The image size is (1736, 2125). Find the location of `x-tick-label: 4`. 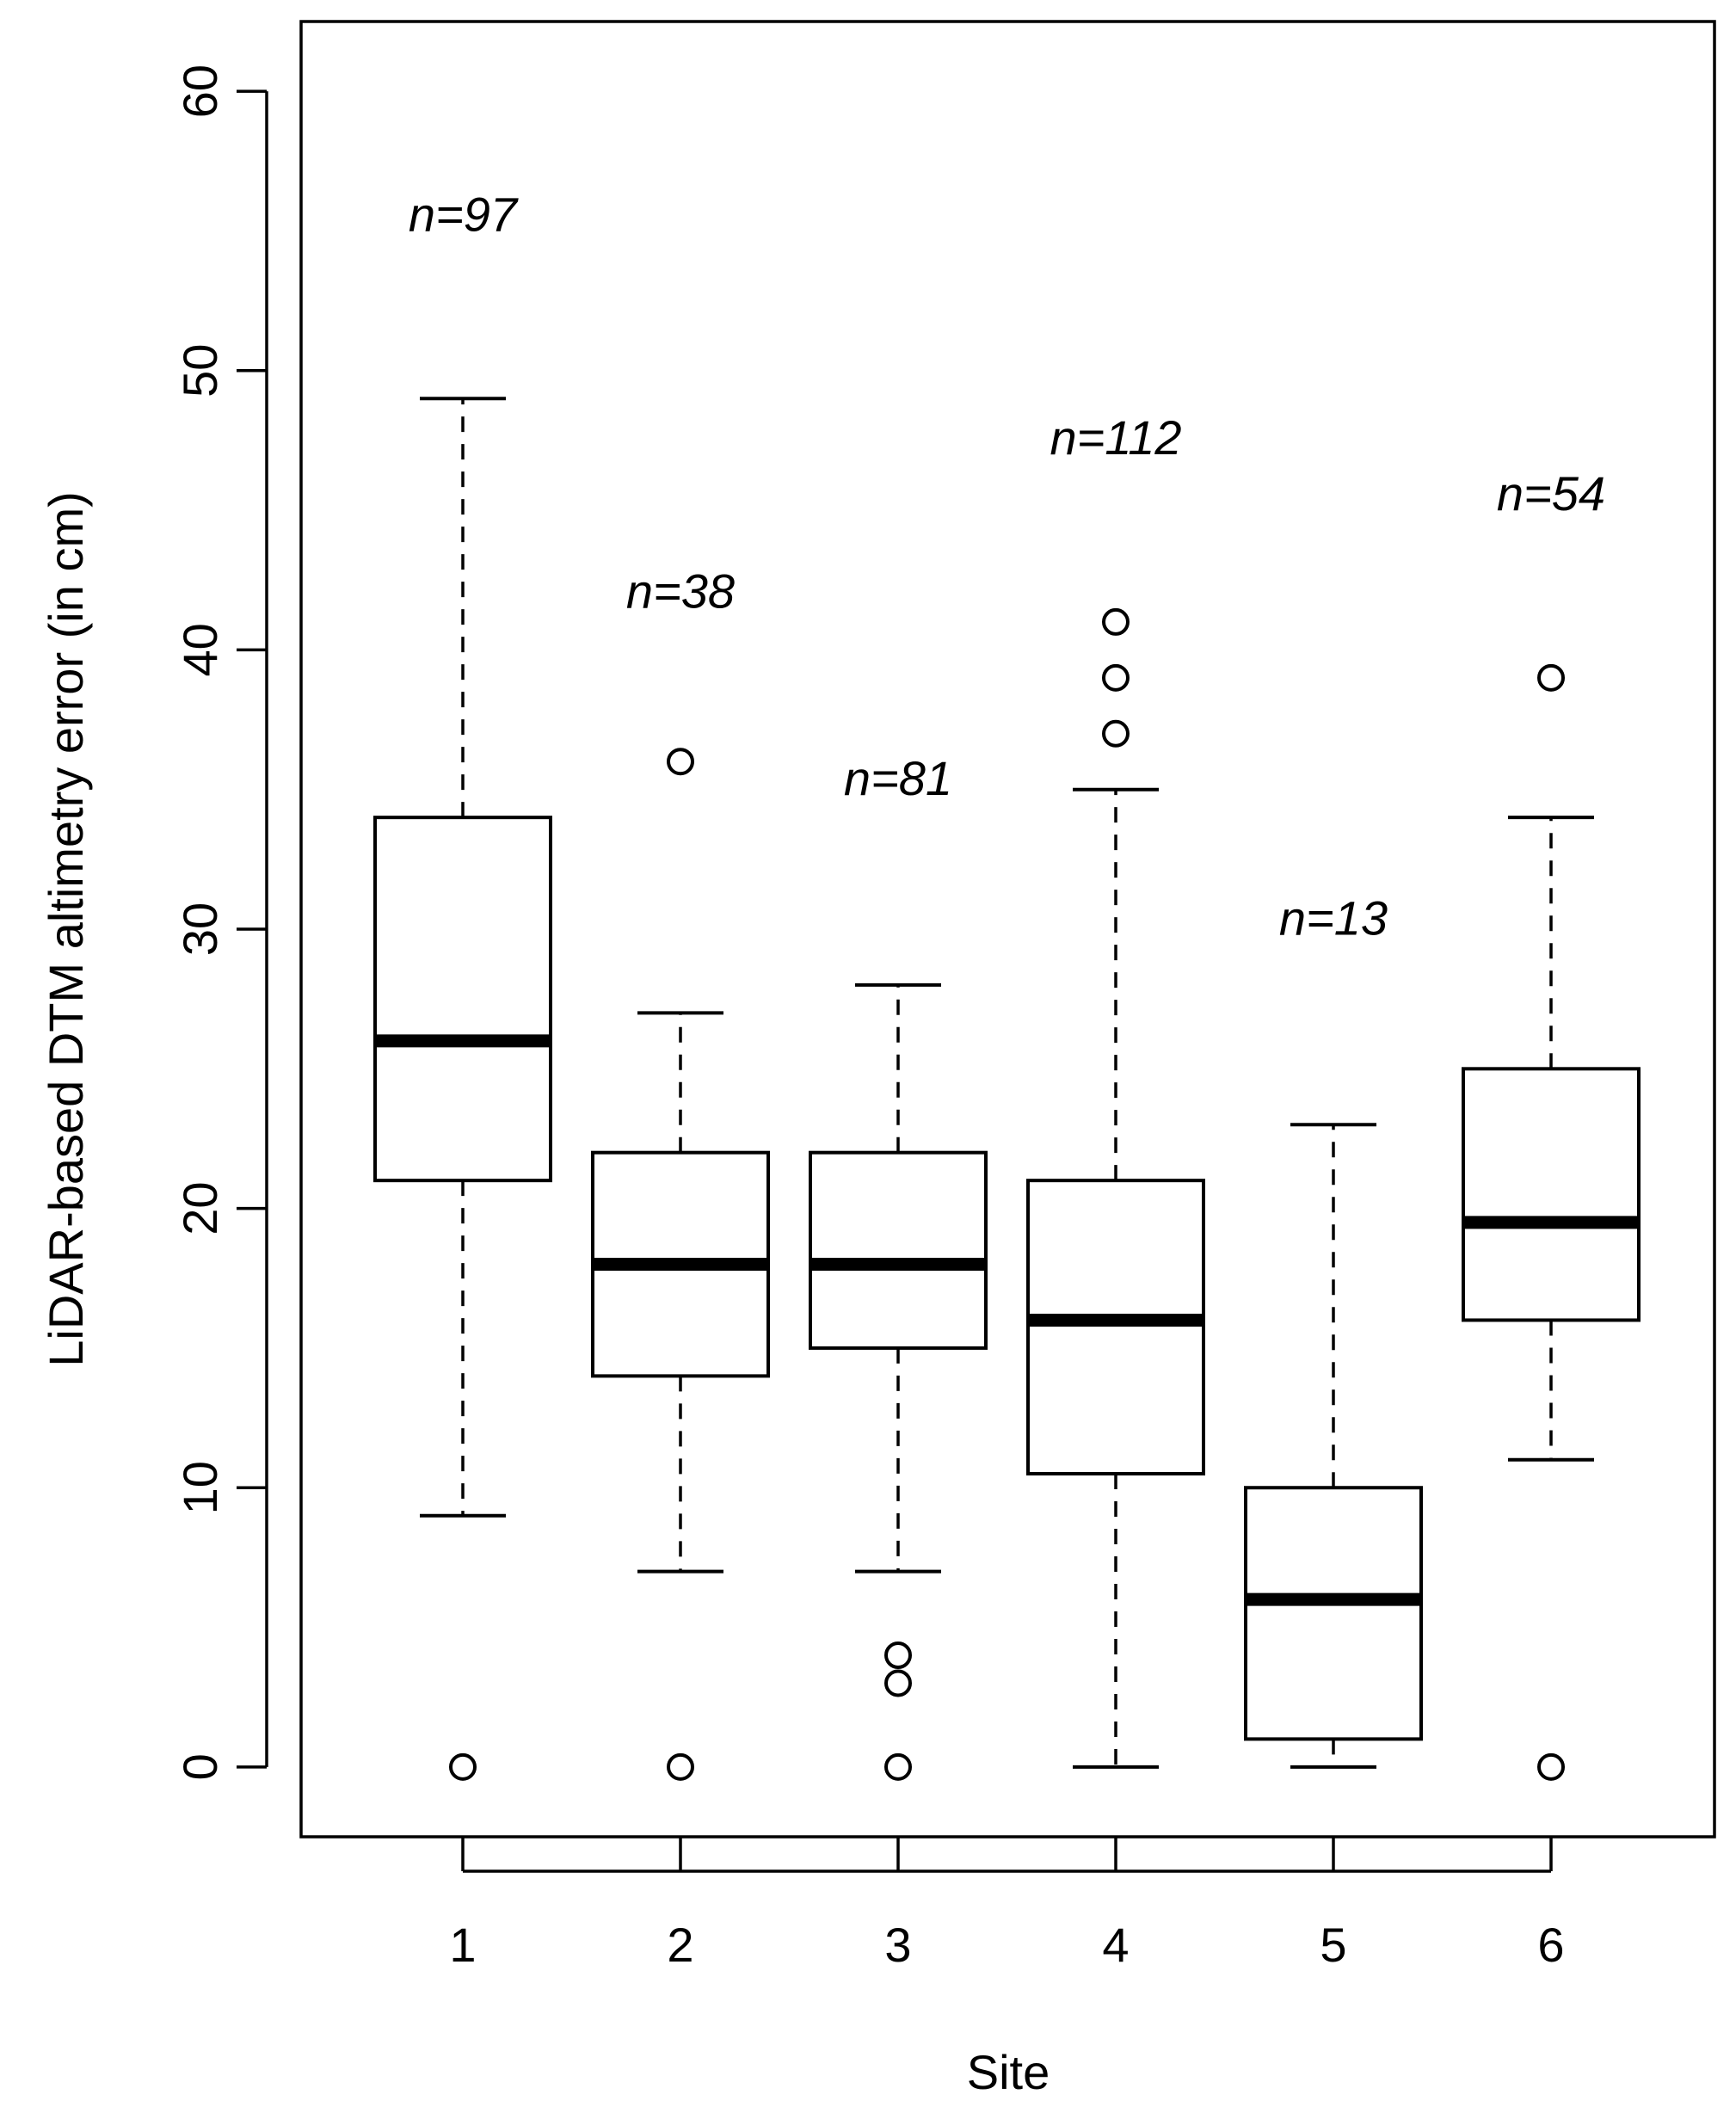

x-tick-label: 4 is located at coordinates (1115, 1945).